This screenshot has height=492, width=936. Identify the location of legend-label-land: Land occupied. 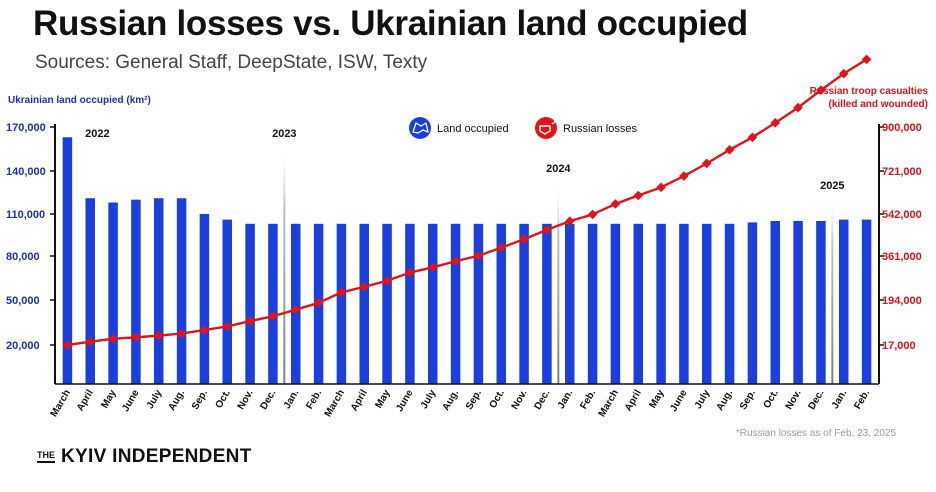
(473, 129).